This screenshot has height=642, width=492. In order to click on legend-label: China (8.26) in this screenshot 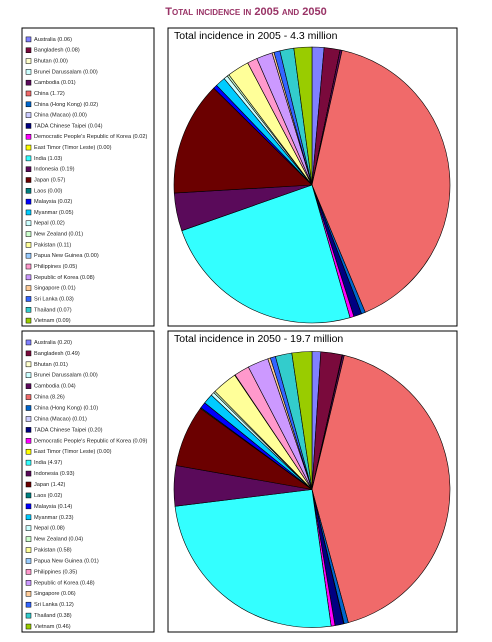, I will do `click(49, 398)`.